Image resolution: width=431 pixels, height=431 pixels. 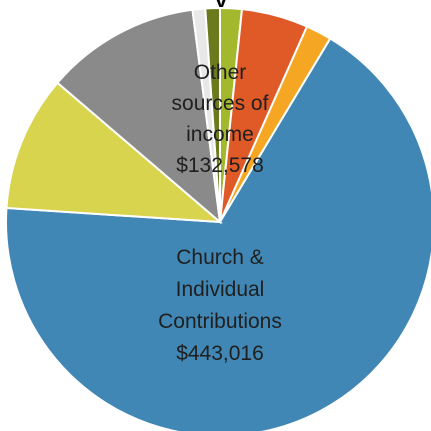 I want to click on label-other-line-4: $132,578, so click(x=220, y=165).